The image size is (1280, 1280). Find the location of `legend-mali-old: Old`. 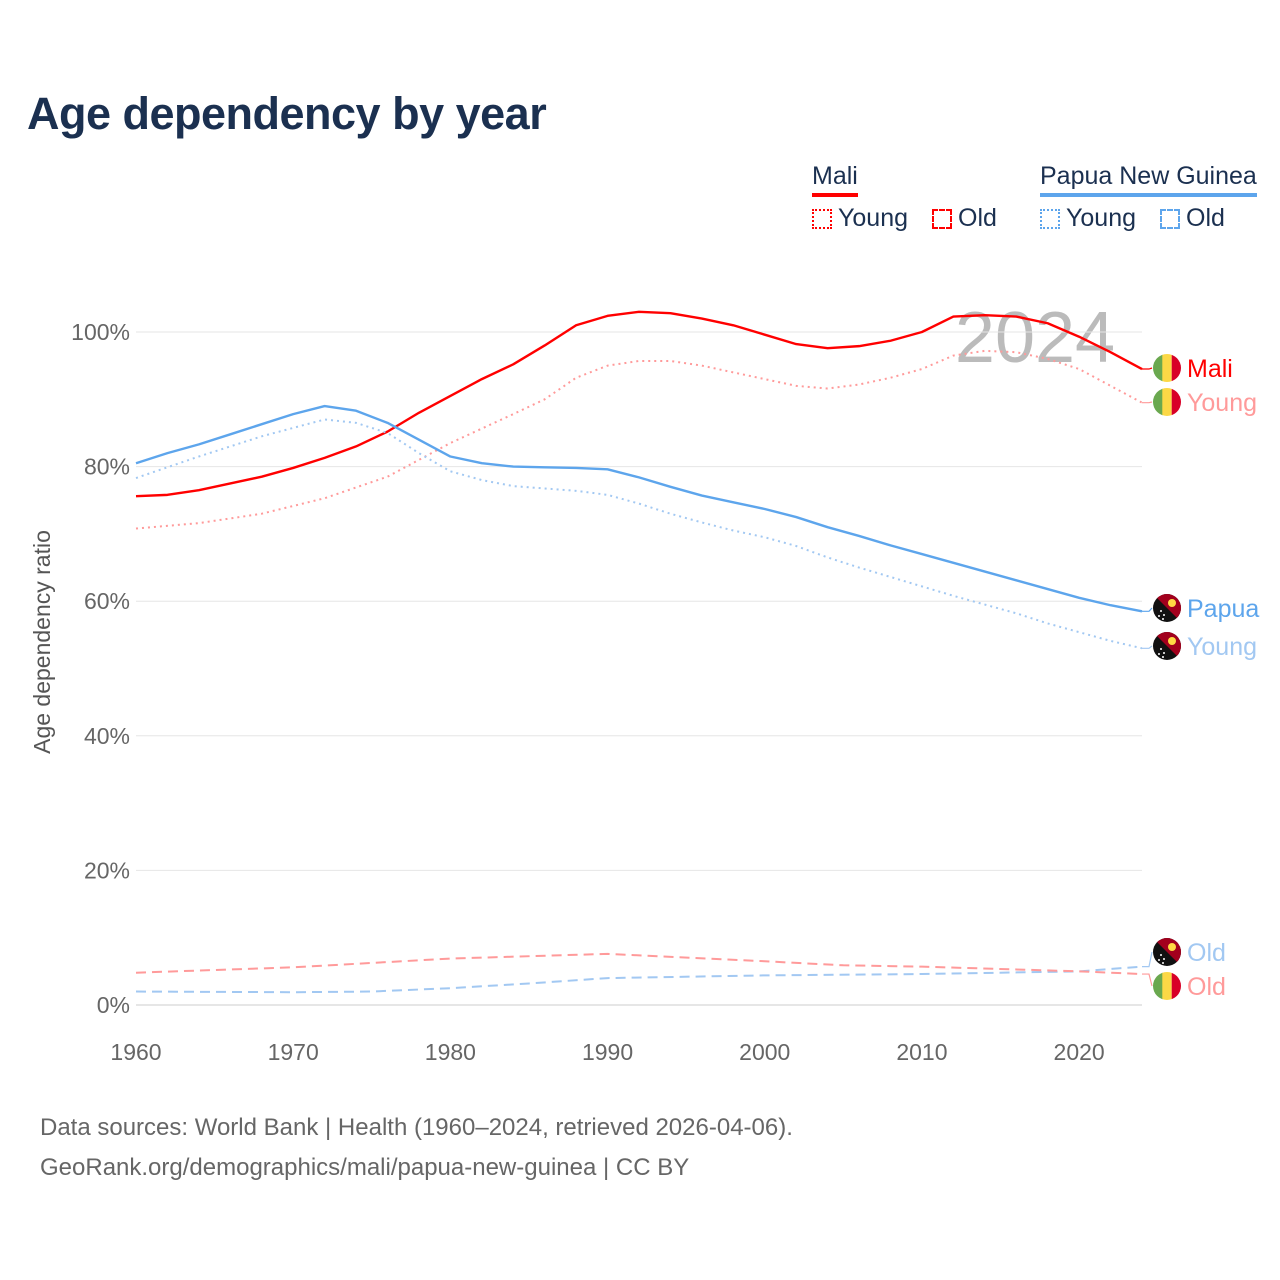

legend-mali-old: Old is located at coordinates (964, 218).